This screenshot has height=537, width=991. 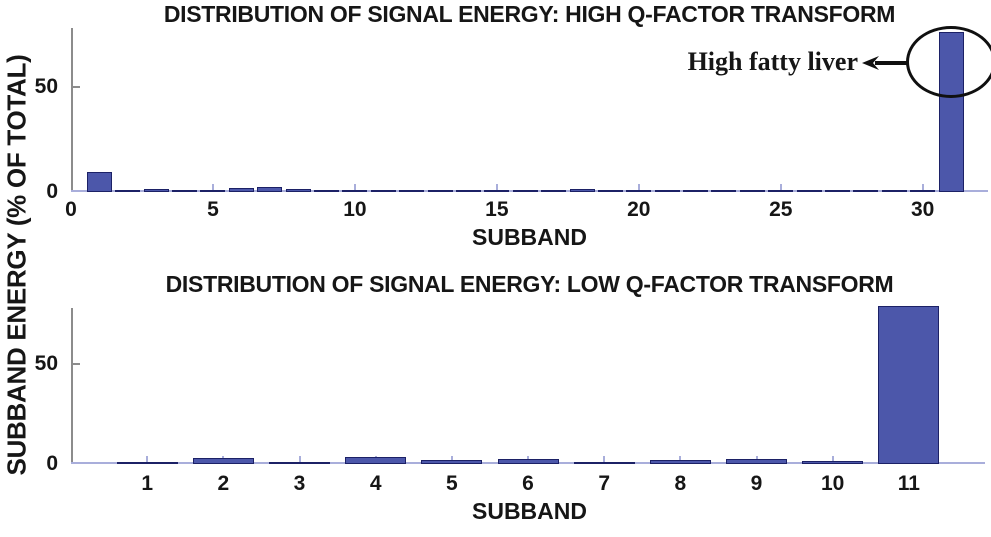 What do you see at coordinates (756, 483) in the screenshot?
I see `x-tick-label: 9` at bounding box center [756, 483].